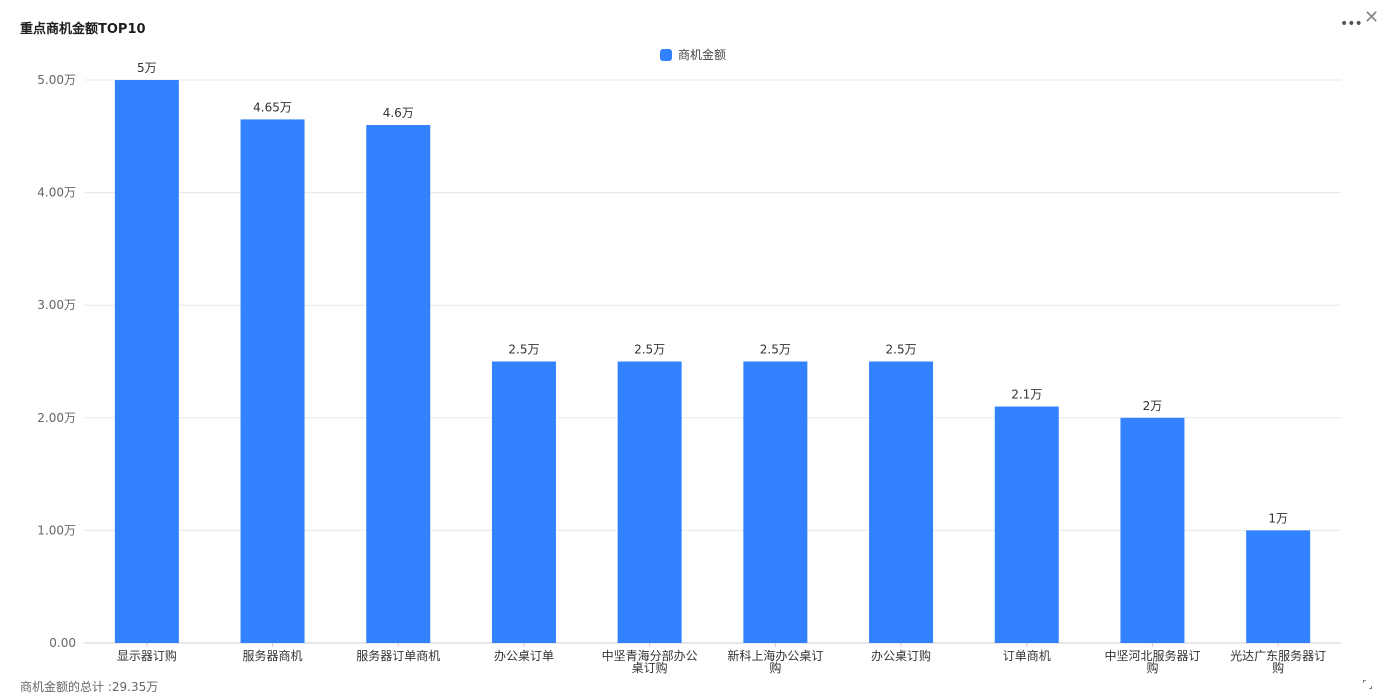 Image resolution: width=1385 pixels, height=700 pixels. I want to click on x-tick-label: 显示器订购, so click(147, 655).